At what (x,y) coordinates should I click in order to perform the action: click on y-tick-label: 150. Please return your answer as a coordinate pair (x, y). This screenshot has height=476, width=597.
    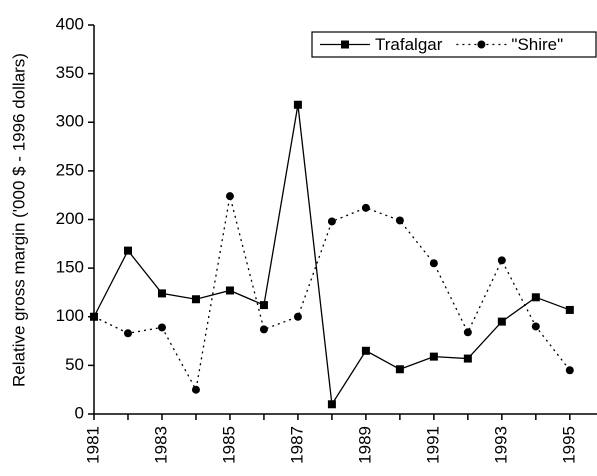
    Looking at the image, I should click on (70, 267).